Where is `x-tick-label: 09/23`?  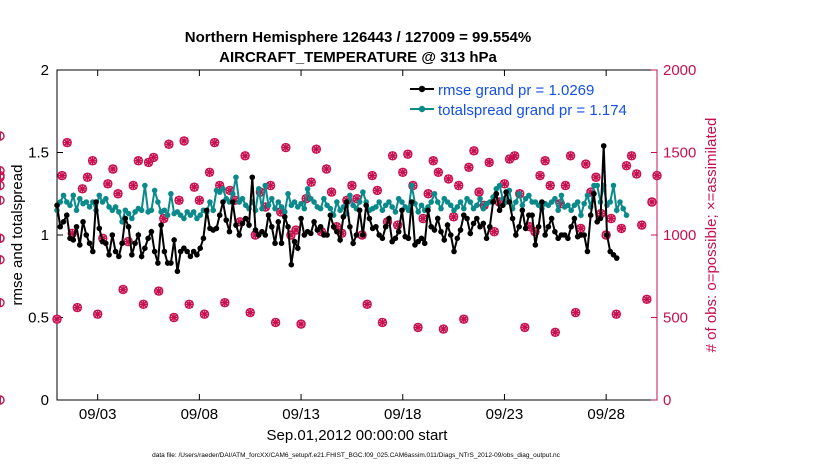 x-tick-label: 09/23 is located at coordinates (505, 414).